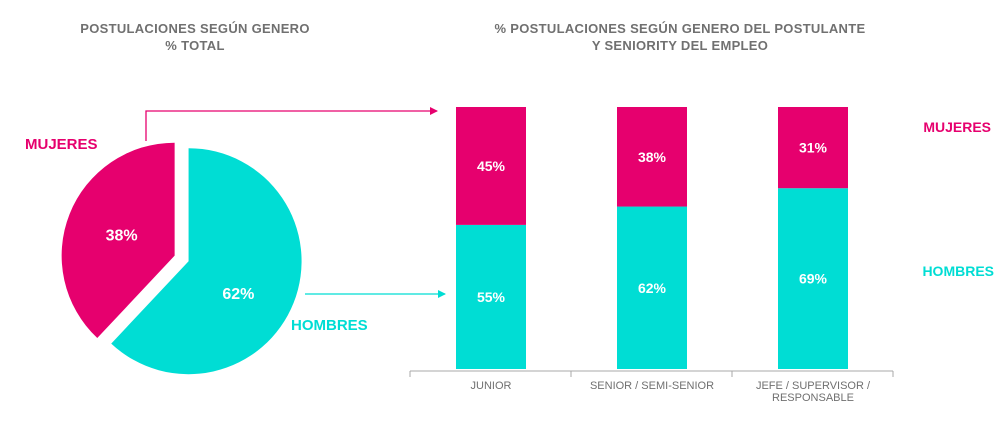 The width and height of the screenshot is (1000, 427). Describe the element at coordinates (195, 37) in the screenshot. I see `pie-chart-title: POSTULACIONES SEGÚN GENERO % TOTAL` at that location.